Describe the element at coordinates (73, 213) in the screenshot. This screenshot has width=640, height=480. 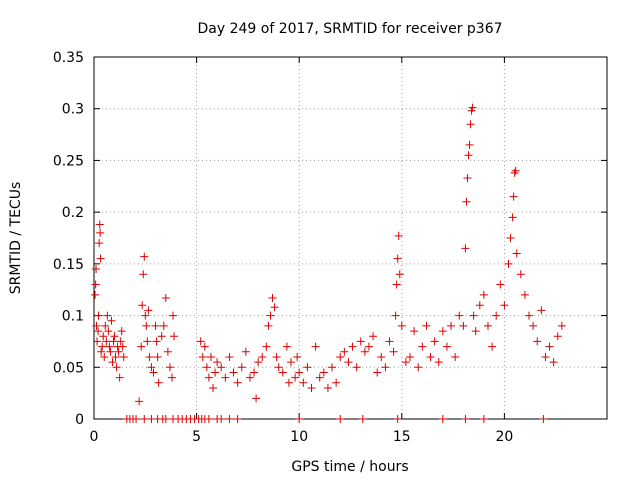
I see `y-tick-label: 0.2` at that location.